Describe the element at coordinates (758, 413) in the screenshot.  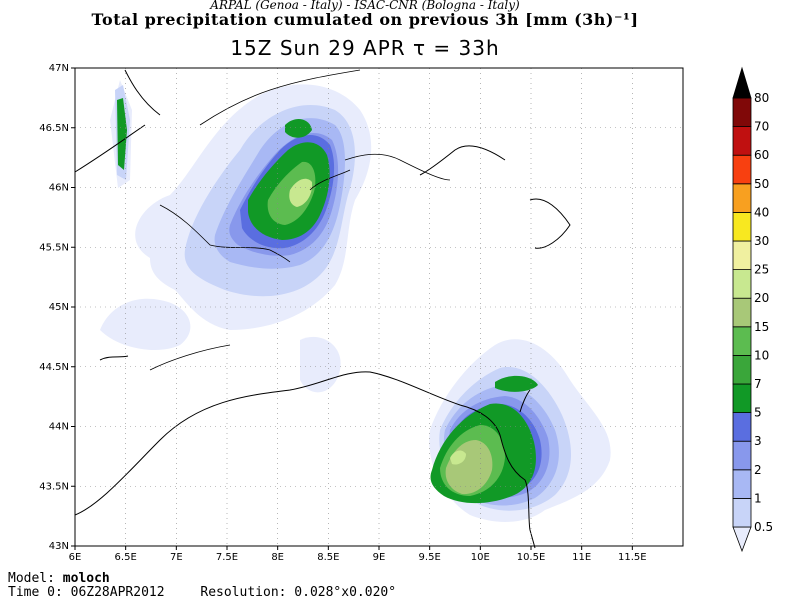
I see `colorbar-label: 5` at that location.